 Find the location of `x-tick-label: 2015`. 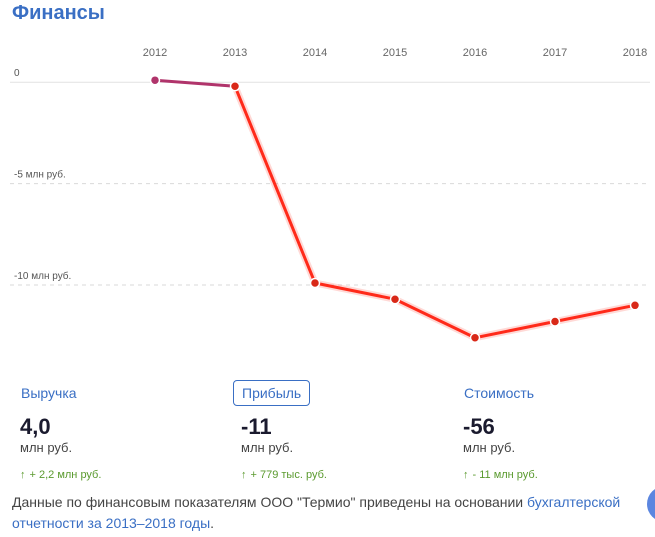

x-tick-label: 2015 is located at coordinates (395, 53).